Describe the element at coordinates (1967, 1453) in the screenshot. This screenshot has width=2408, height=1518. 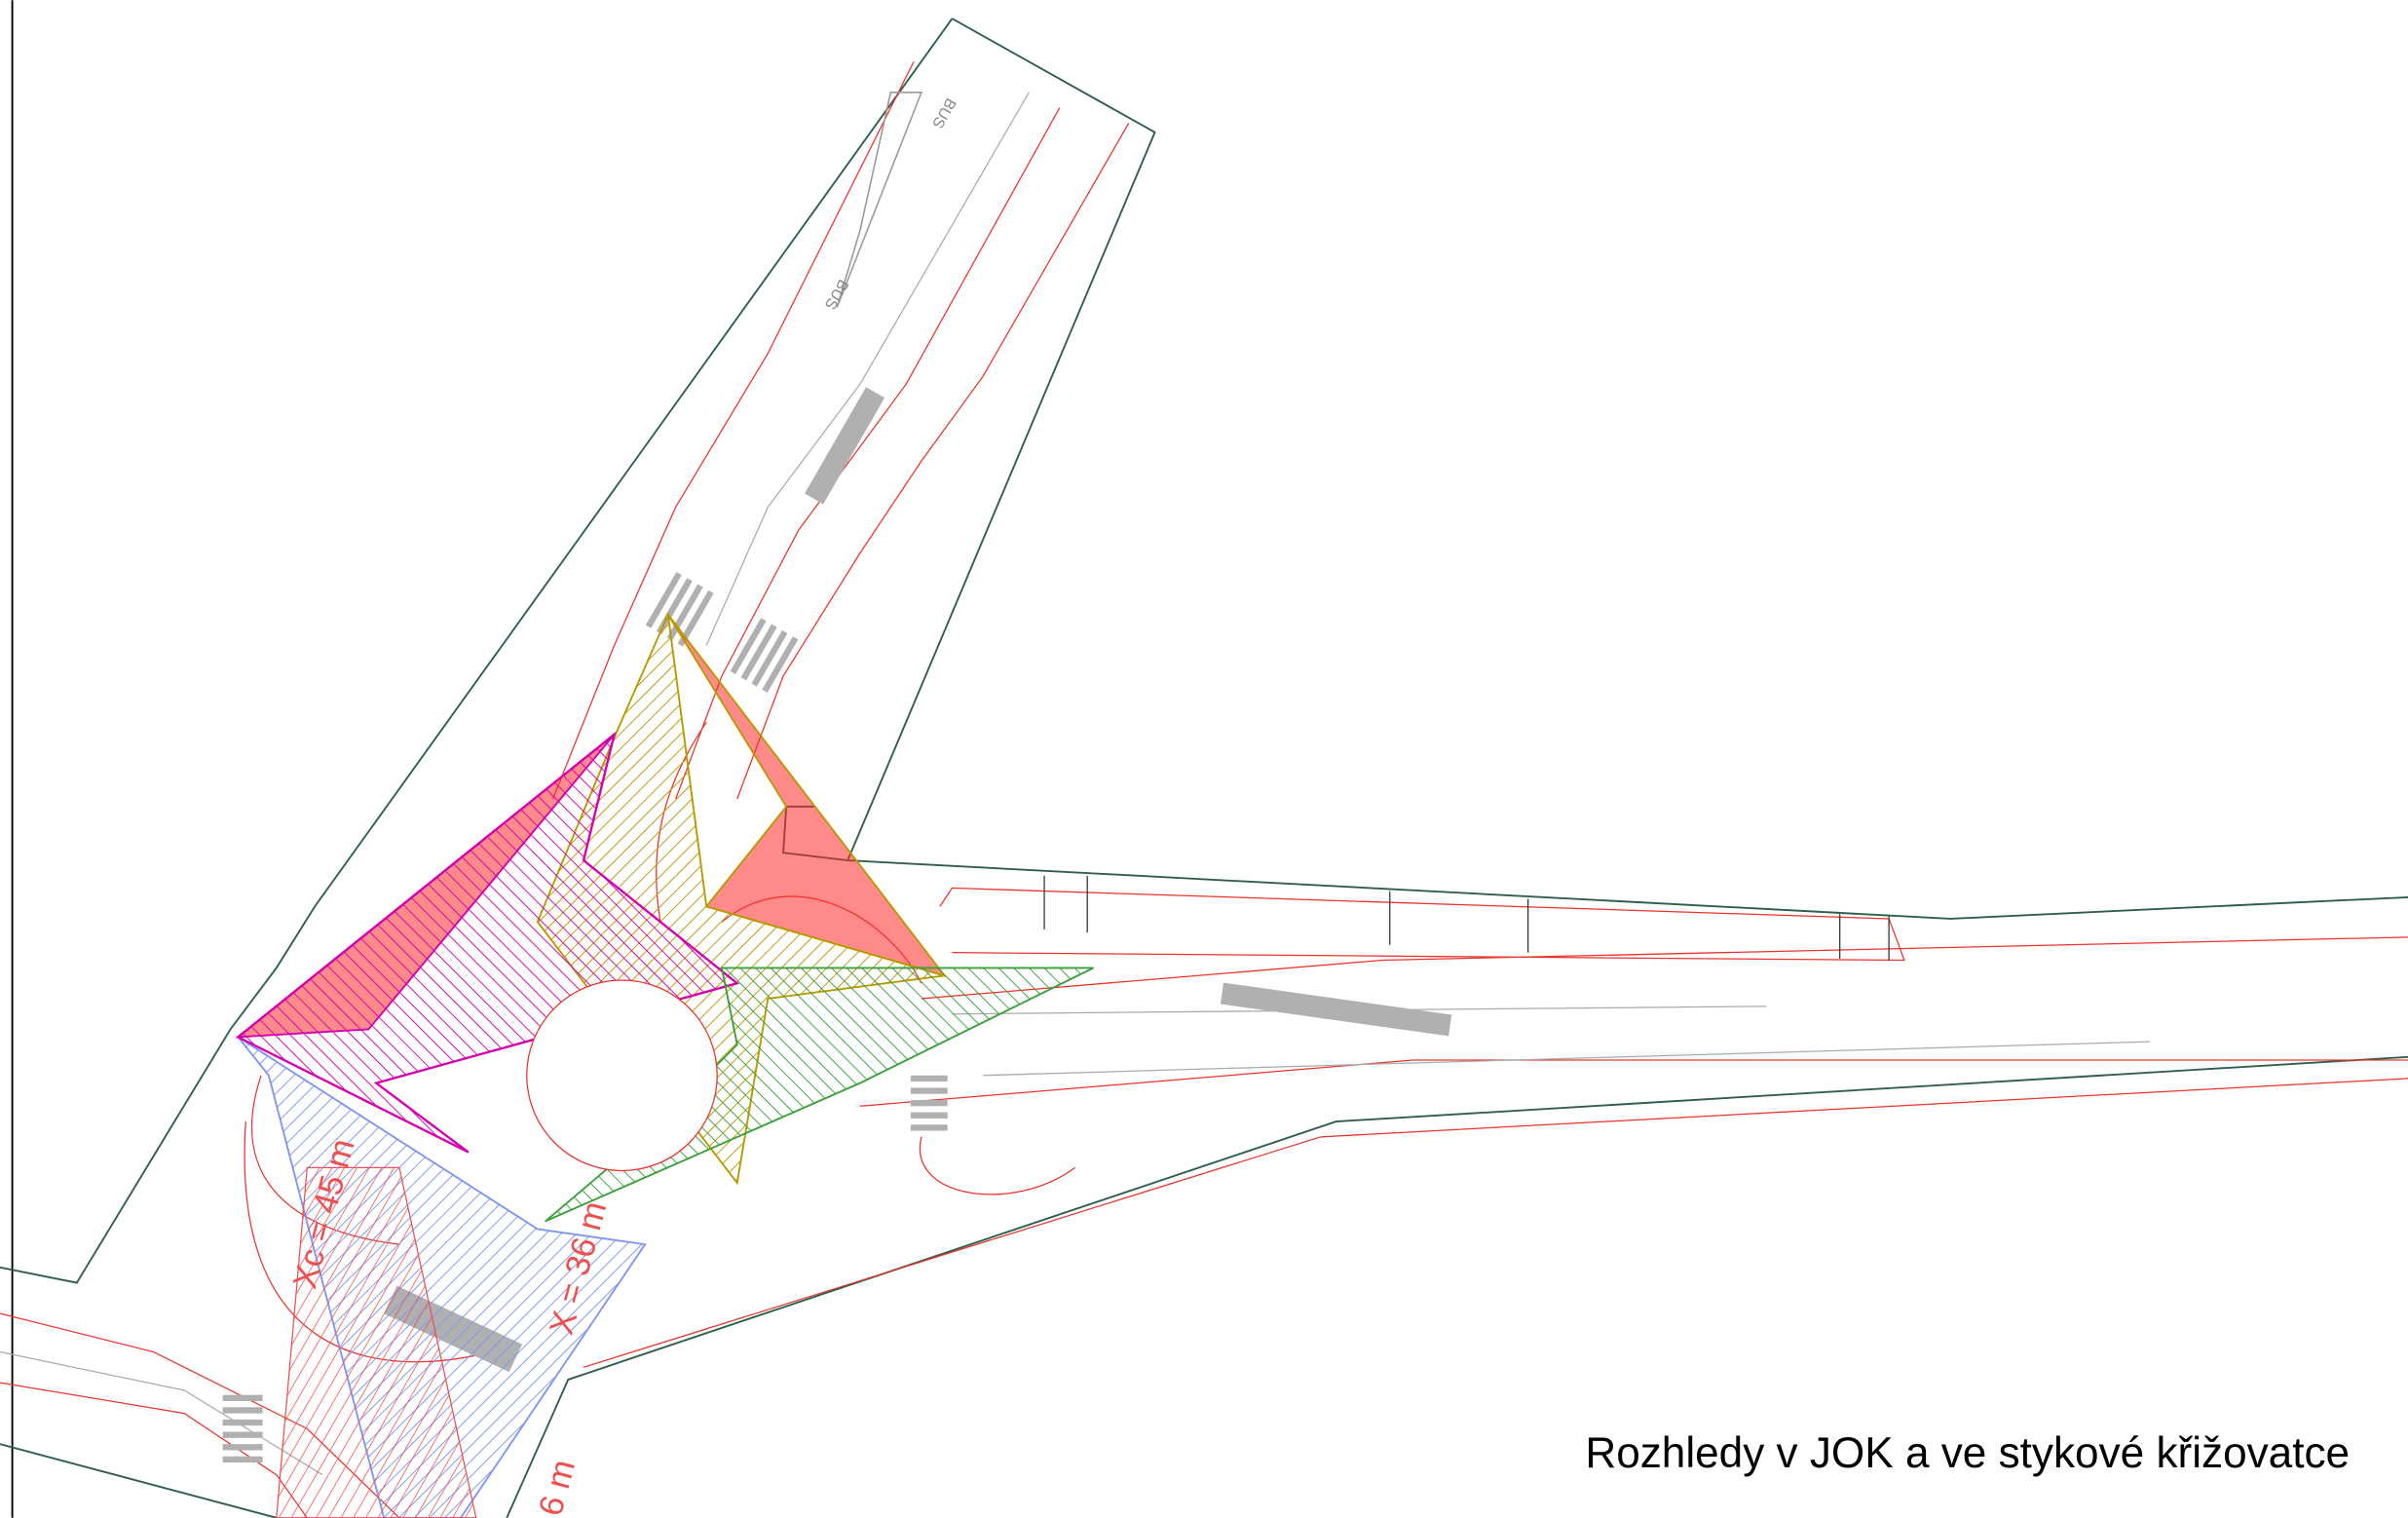
I see `title: Rozhledy v JOK a ve stykové křižovatce` at that location.